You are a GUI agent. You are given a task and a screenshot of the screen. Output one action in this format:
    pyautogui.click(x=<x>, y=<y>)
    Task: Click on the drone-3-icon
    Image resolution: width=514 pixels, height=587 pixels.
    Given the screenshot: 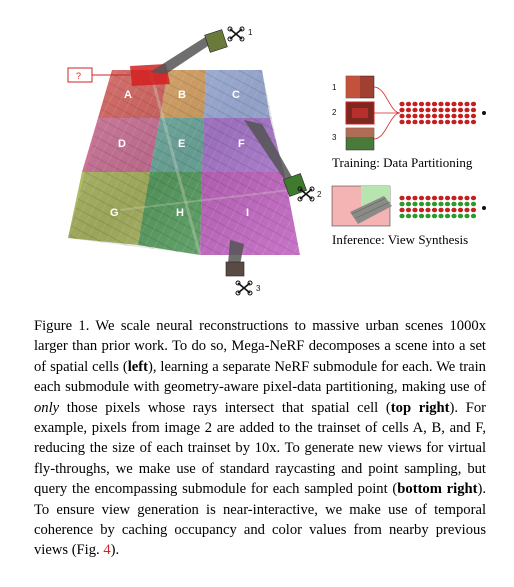 What is the action you would take?
    pyautogui.click(x=244, y=288)
    